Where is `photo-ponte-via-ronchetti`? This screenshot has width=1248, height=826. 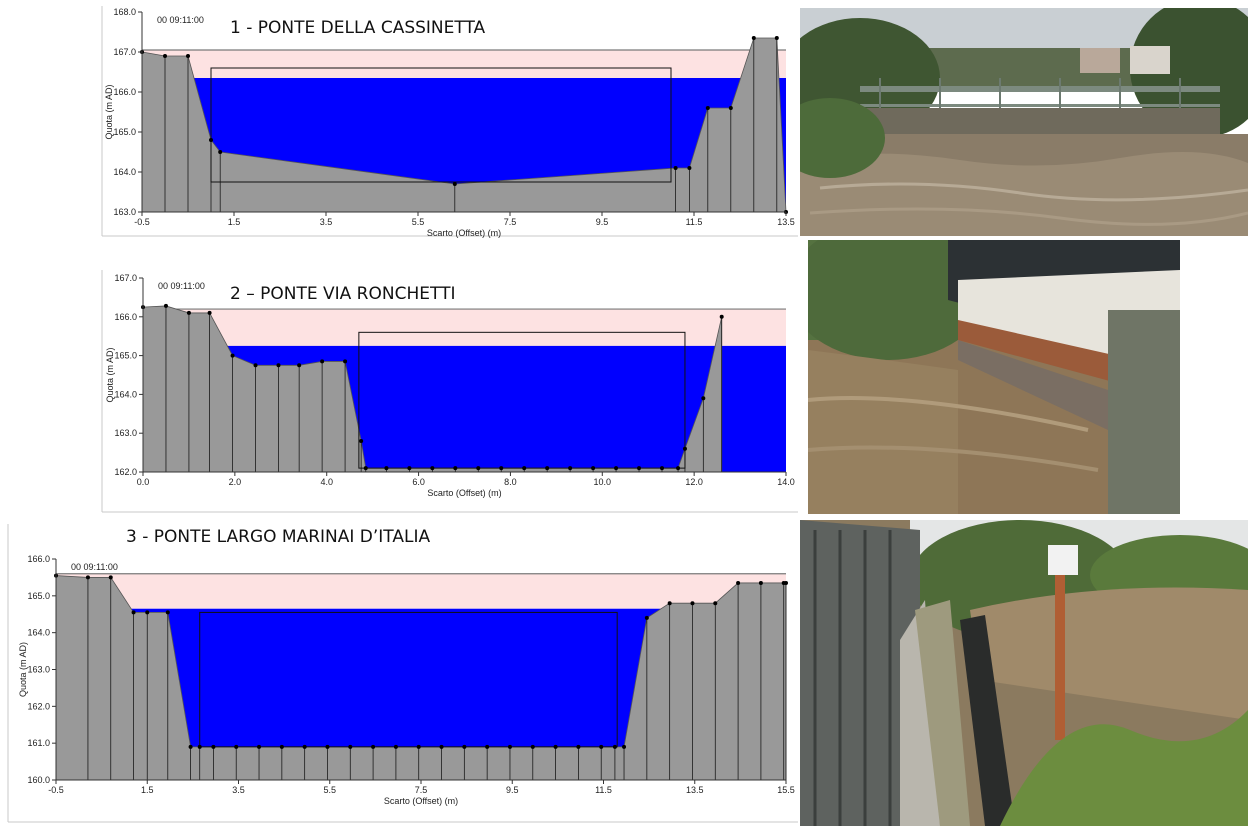
photo-ponte-via-ronchetti is located at coordinates (994, 377).